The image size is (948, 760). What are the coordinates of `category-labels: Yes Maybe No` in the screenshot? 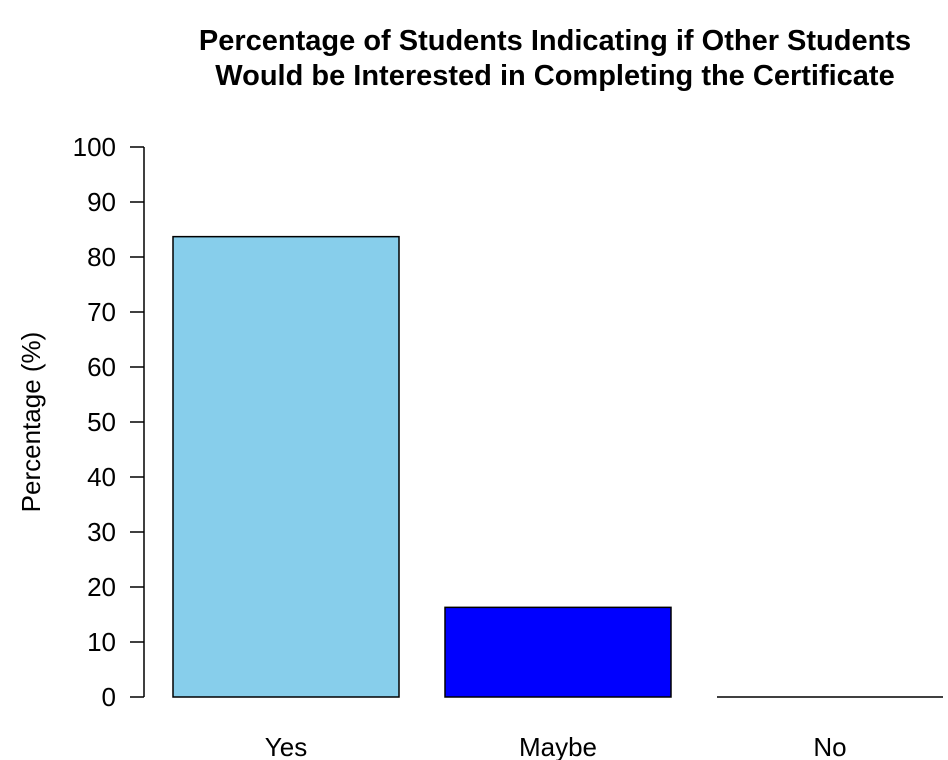 It's located at (556, 746).